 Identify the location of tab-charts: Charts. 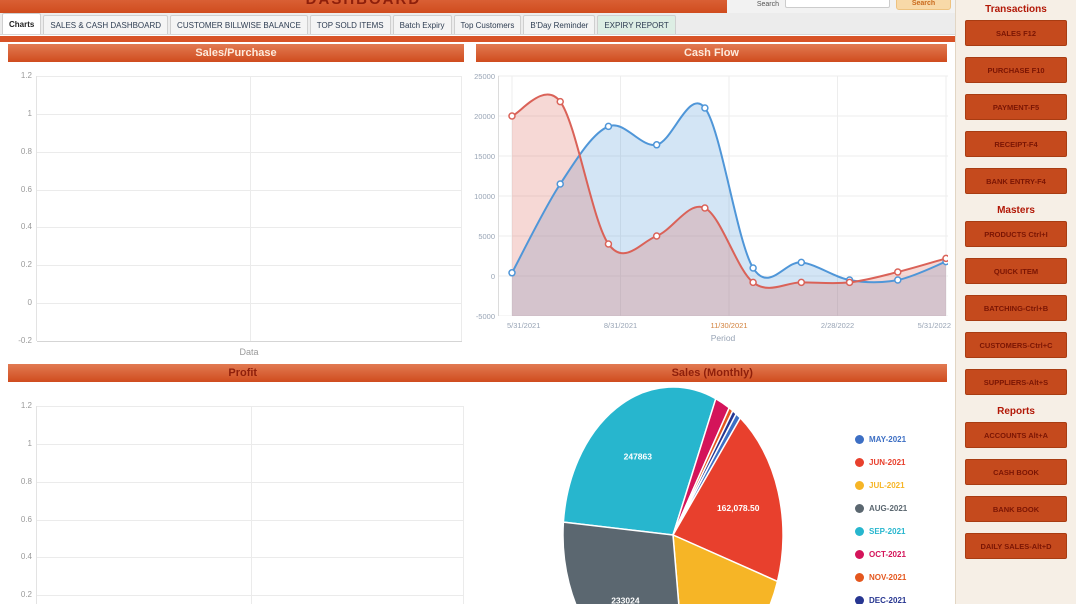
(22, 23).